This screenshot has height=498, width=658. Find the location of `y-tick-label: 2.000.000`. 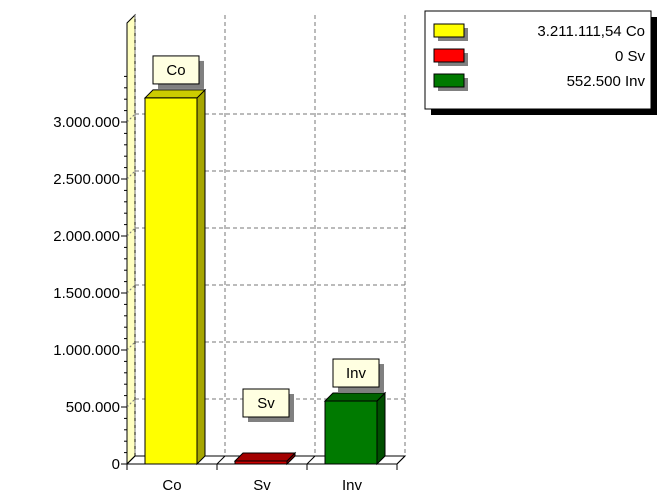

y-tick-label: 2.000.000 is located at coordinates (86, 236).